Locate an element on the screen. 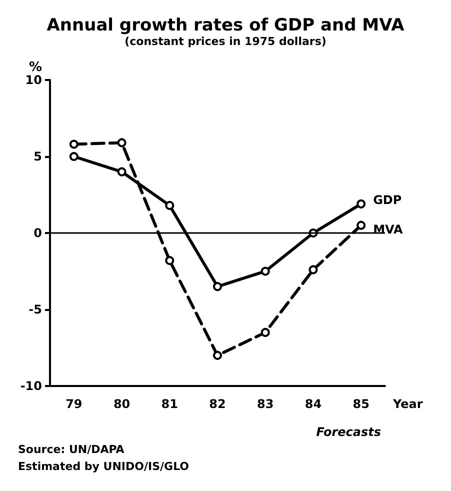 This screenshot has height=491, width=451. x-tick-label: 80 is located at coordinates (121, 404).